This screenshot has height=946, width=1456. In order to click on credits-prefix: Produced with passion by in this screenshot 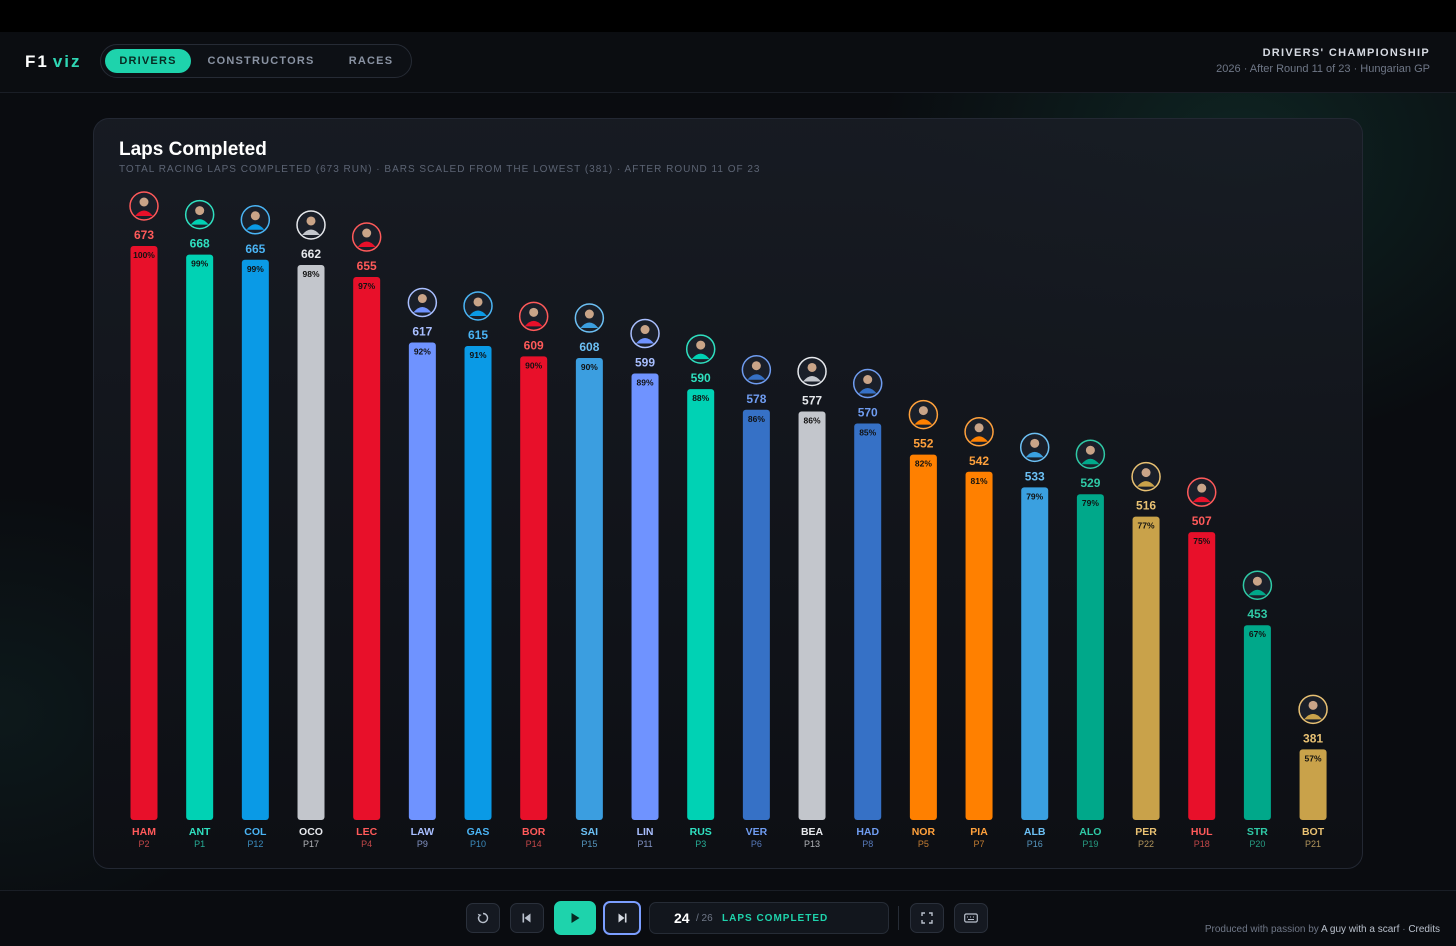, I will do `click(1261, 929)`.